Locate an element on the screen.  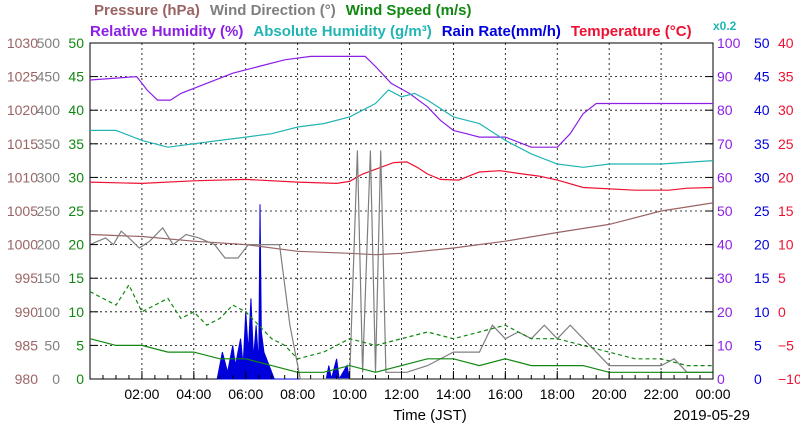
x-tick-label: 06:00 is located at coordinates (245, 394).